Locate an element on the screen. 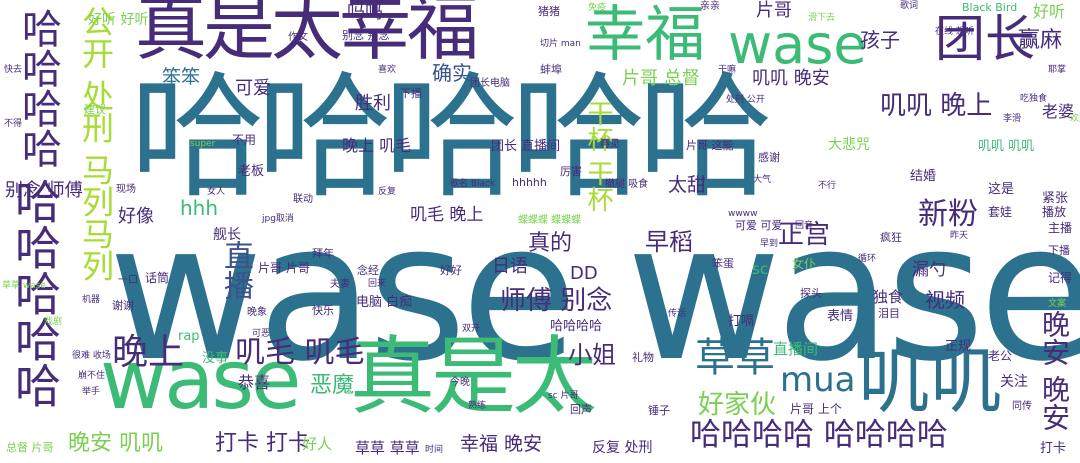  word-daka-daka: 打卡 打卡 is located at coordinates (262, 443).